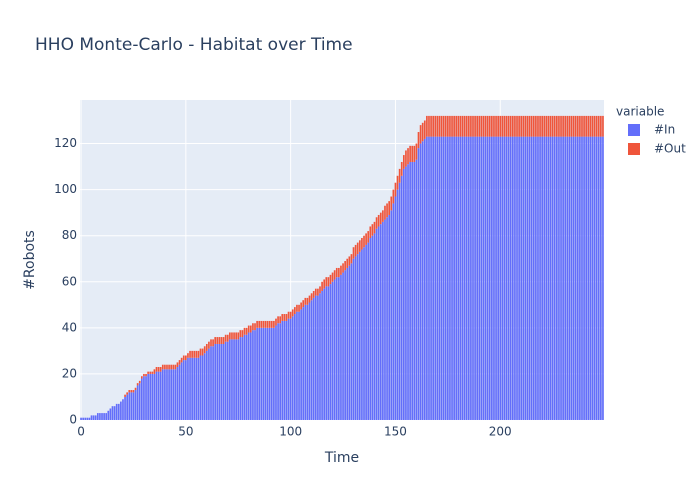 The height and width of the screenshot is (500, 700). I want to click on y-tick-label: 0, so click(73, 420).